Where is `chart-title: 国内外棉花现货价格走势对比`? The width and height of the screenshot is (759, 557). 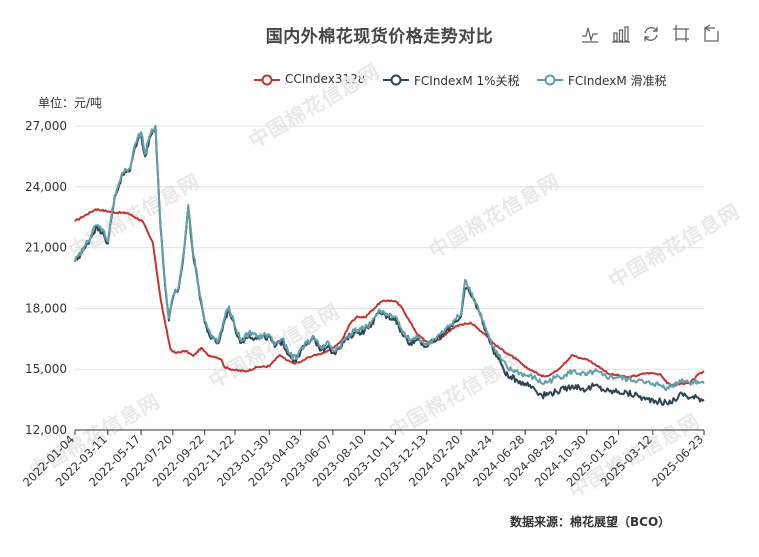 chart-title: 国内外棉花现货价格走势对比 is located at coordinates (379, 37).